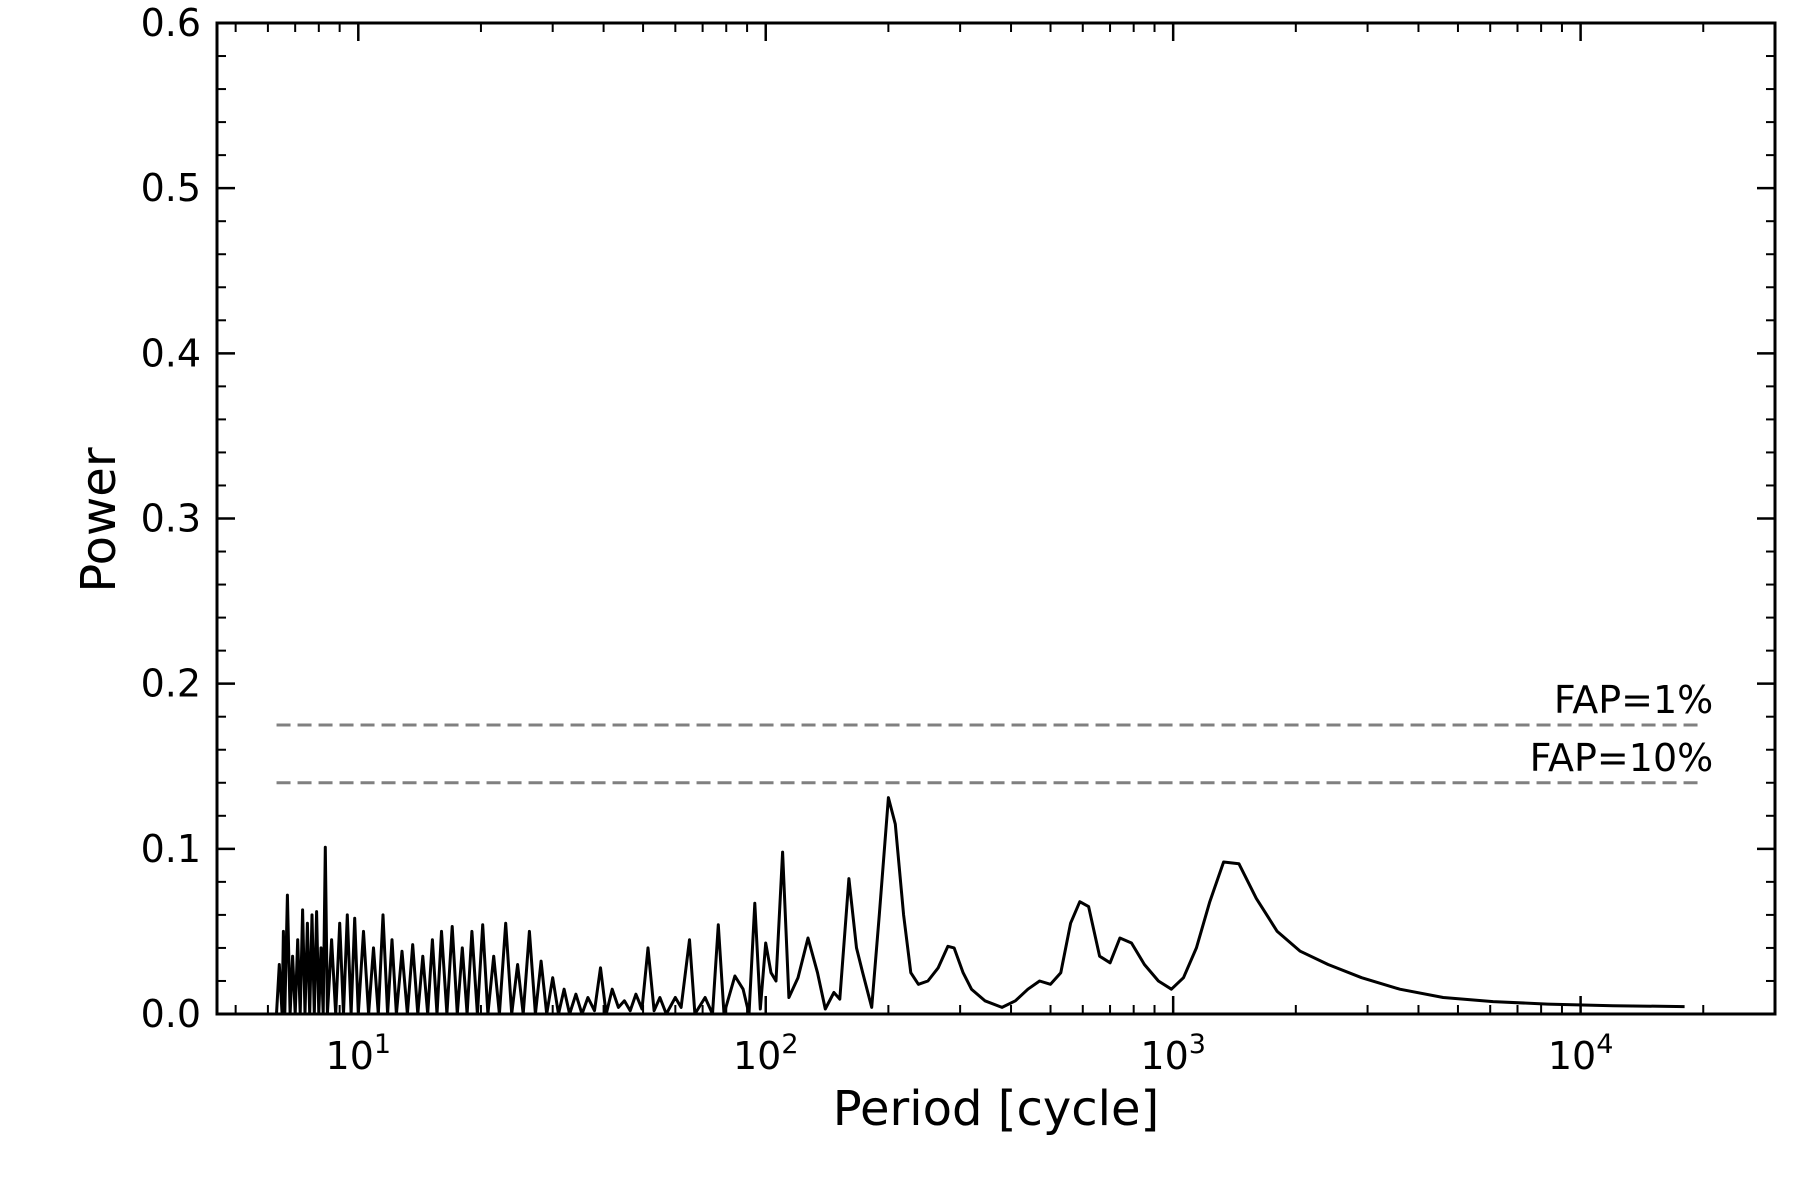 This screenshot has width=1800, height=1200. What do you see at coordinates (171, 188) in the screenshot?
I see `y-tick-label: 0.5` at bounding box center [171, 188].